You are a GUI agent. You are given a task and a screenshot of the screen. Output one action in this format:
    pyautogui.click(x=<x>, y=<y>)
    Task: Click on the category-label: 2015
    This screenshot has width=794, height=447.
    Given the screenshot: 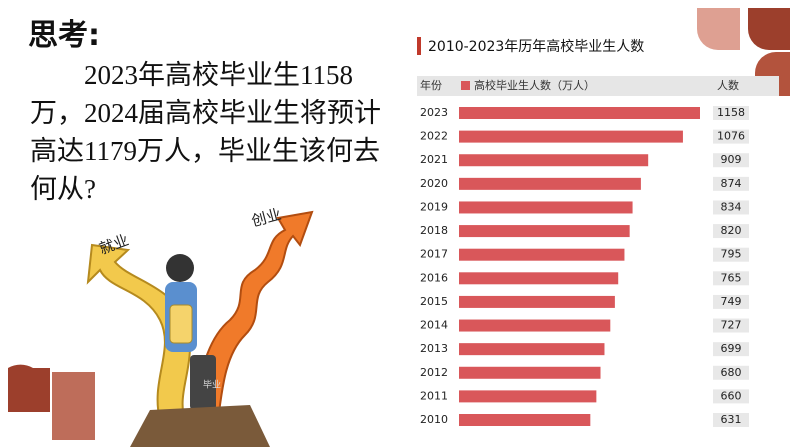 What is the action you would take?
    pyautogui.click(x=434, y=301)
    